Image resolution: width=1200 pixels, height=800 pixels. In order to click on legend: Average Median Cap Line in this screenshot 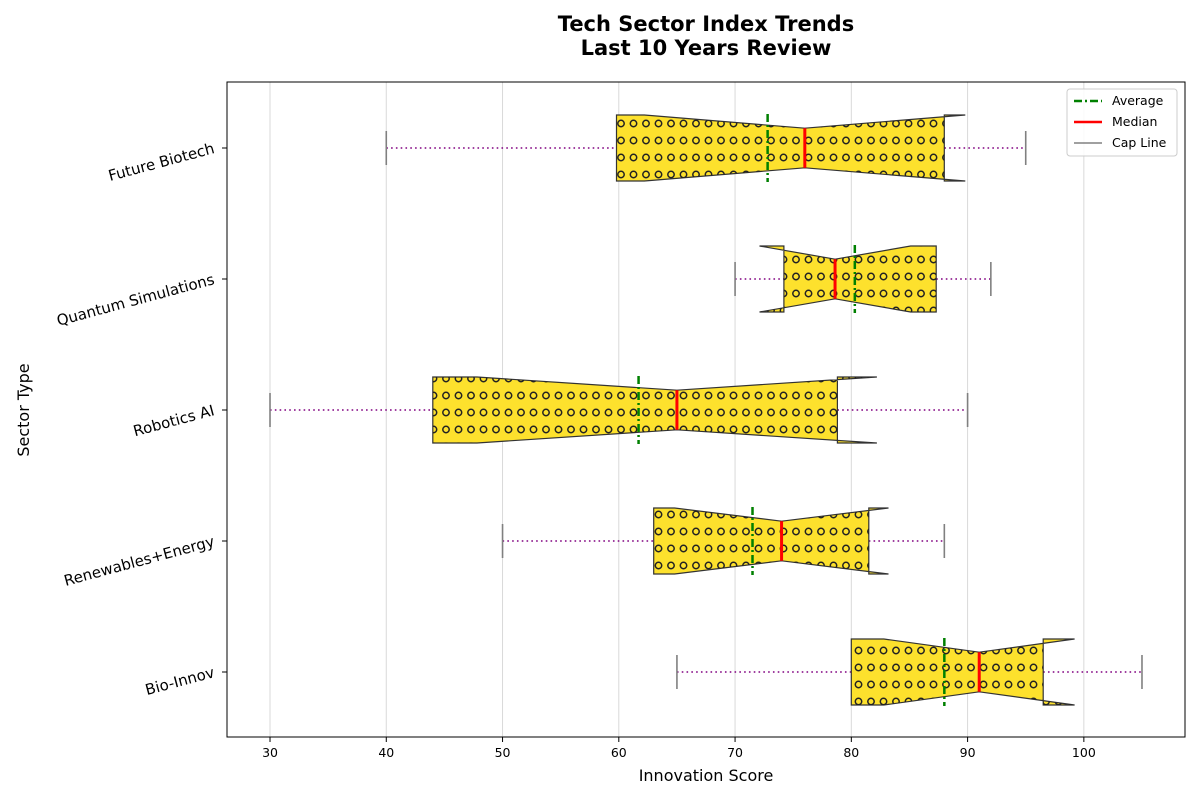, I will do `click(1122, 122)`.